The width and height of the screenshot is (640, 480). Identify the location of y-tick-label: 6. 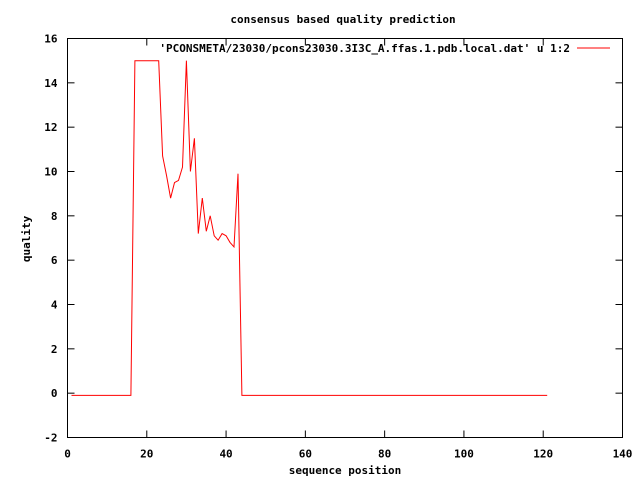
(54, 260).